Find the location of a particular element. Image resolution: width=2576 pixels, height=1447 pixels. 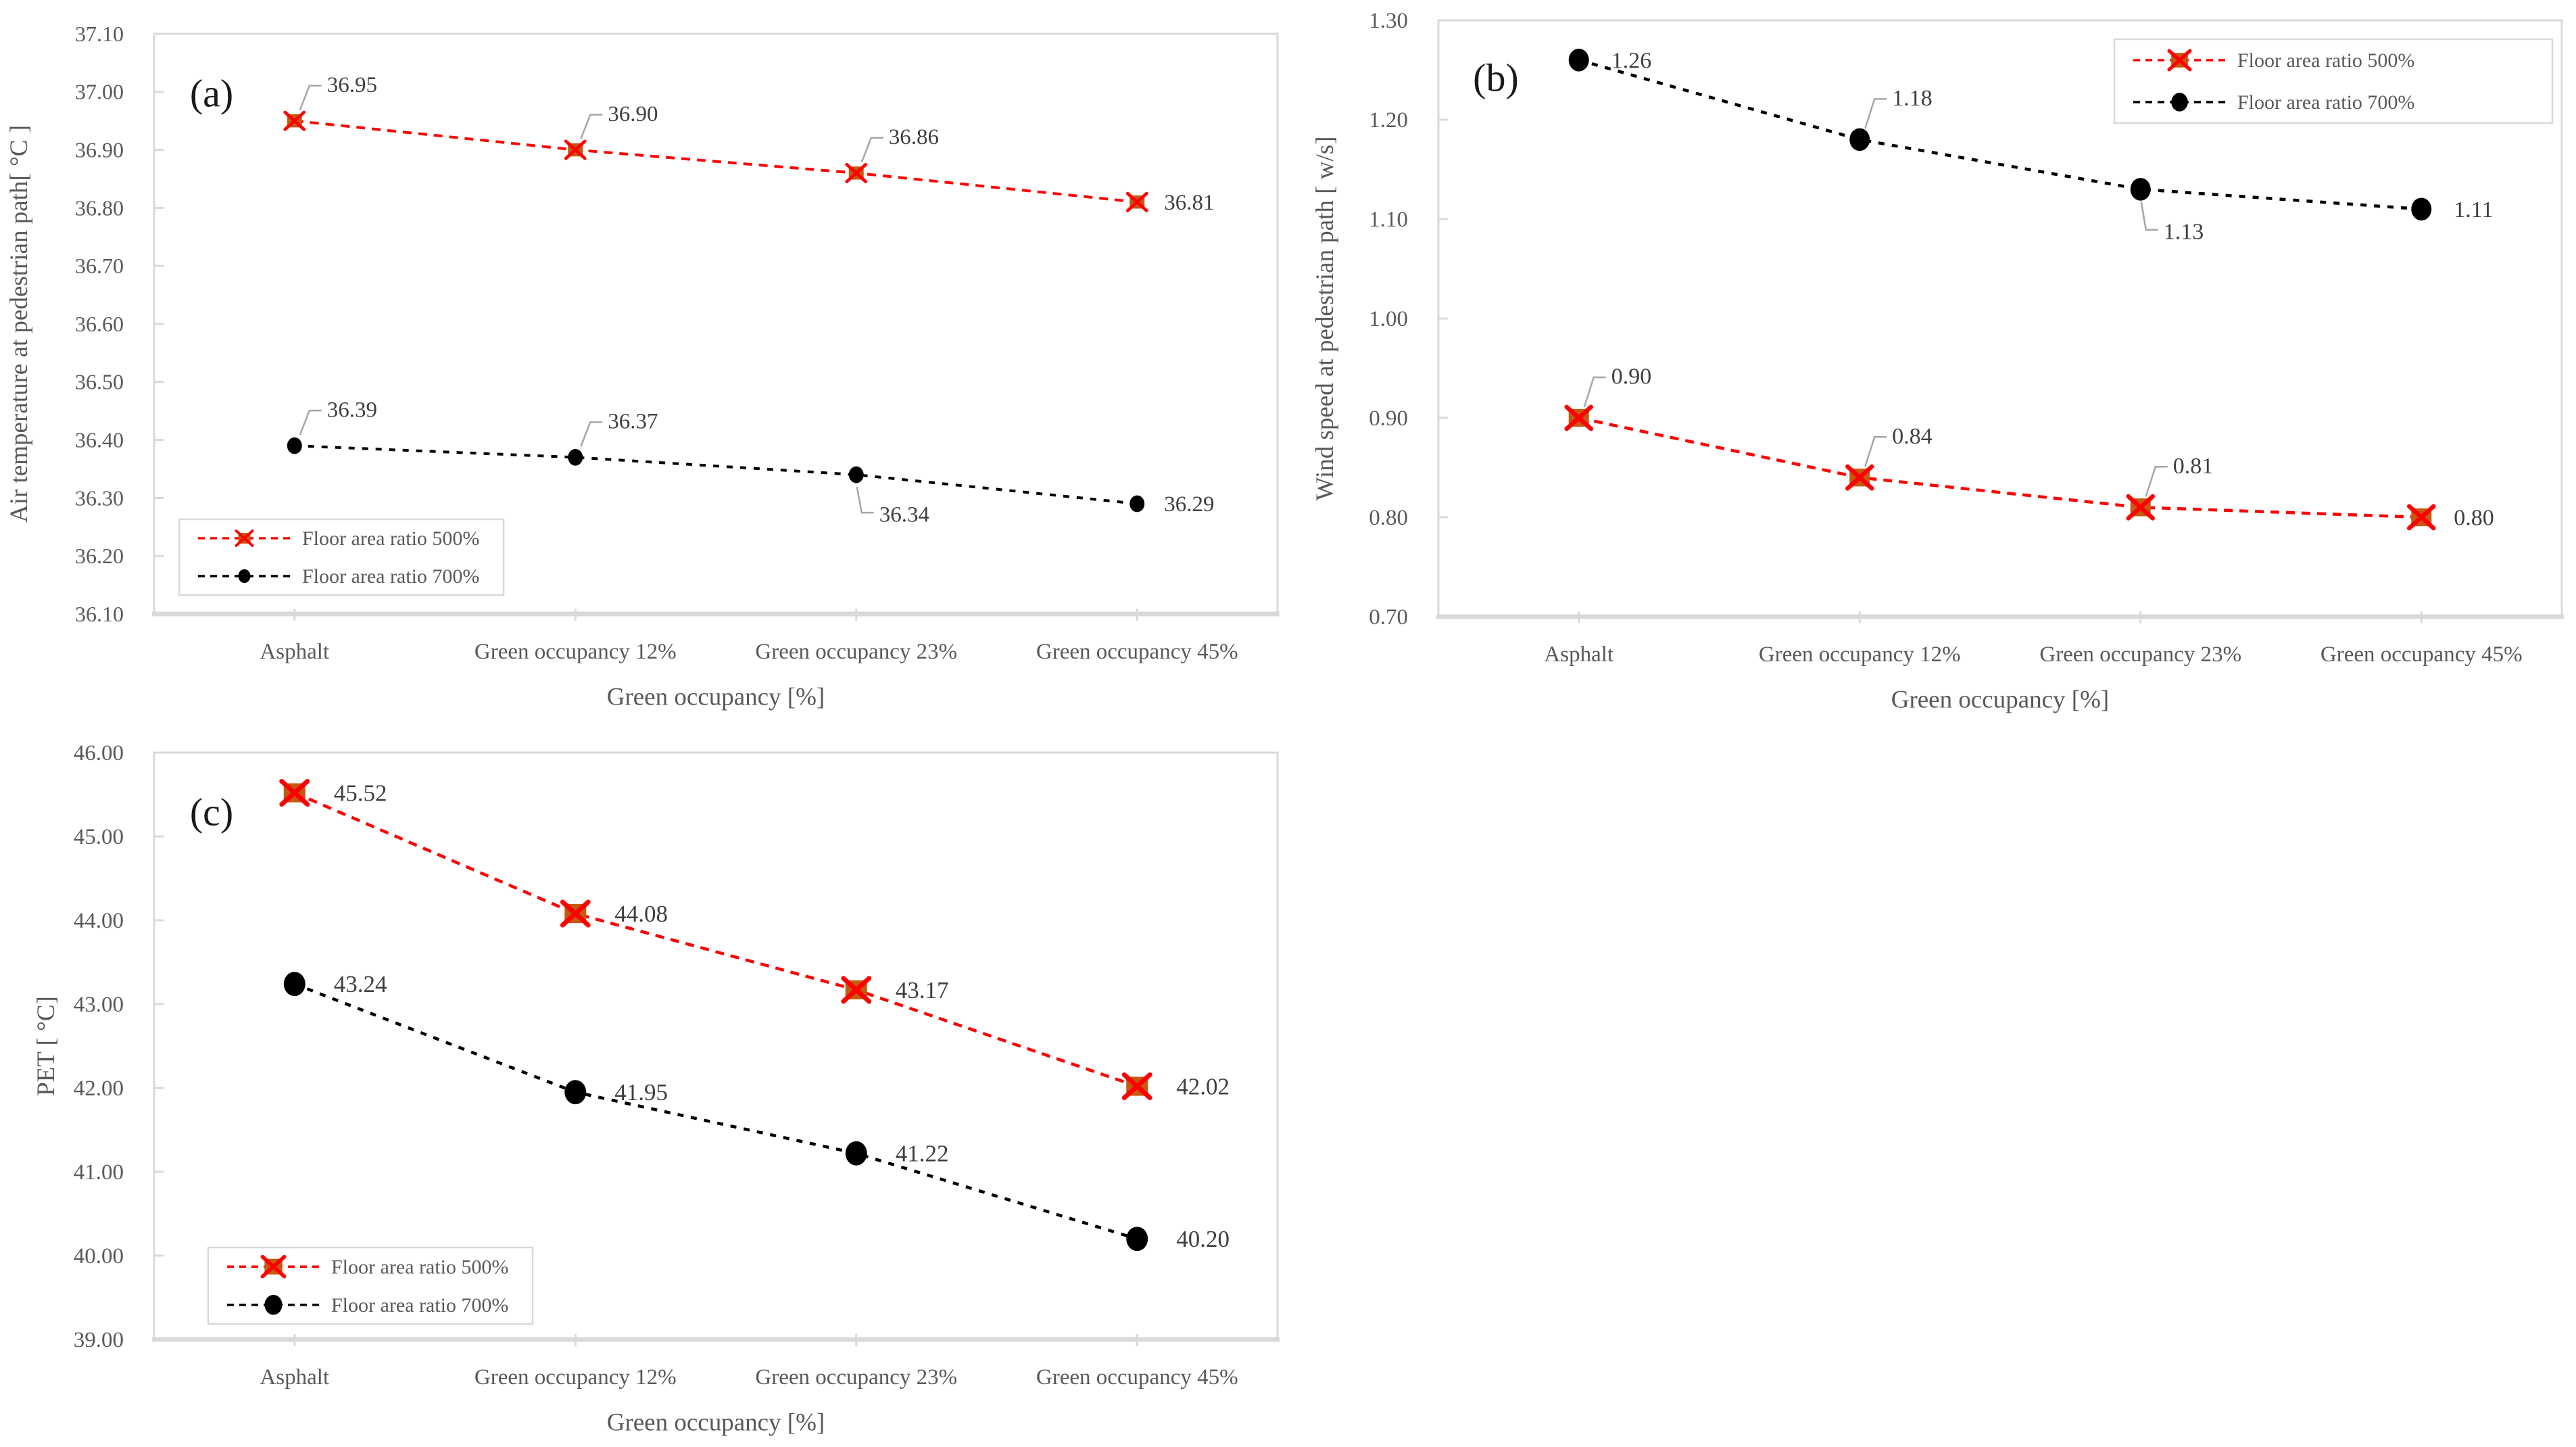

y-tick-label: 41.00 is located at coordinates (99, 1172).